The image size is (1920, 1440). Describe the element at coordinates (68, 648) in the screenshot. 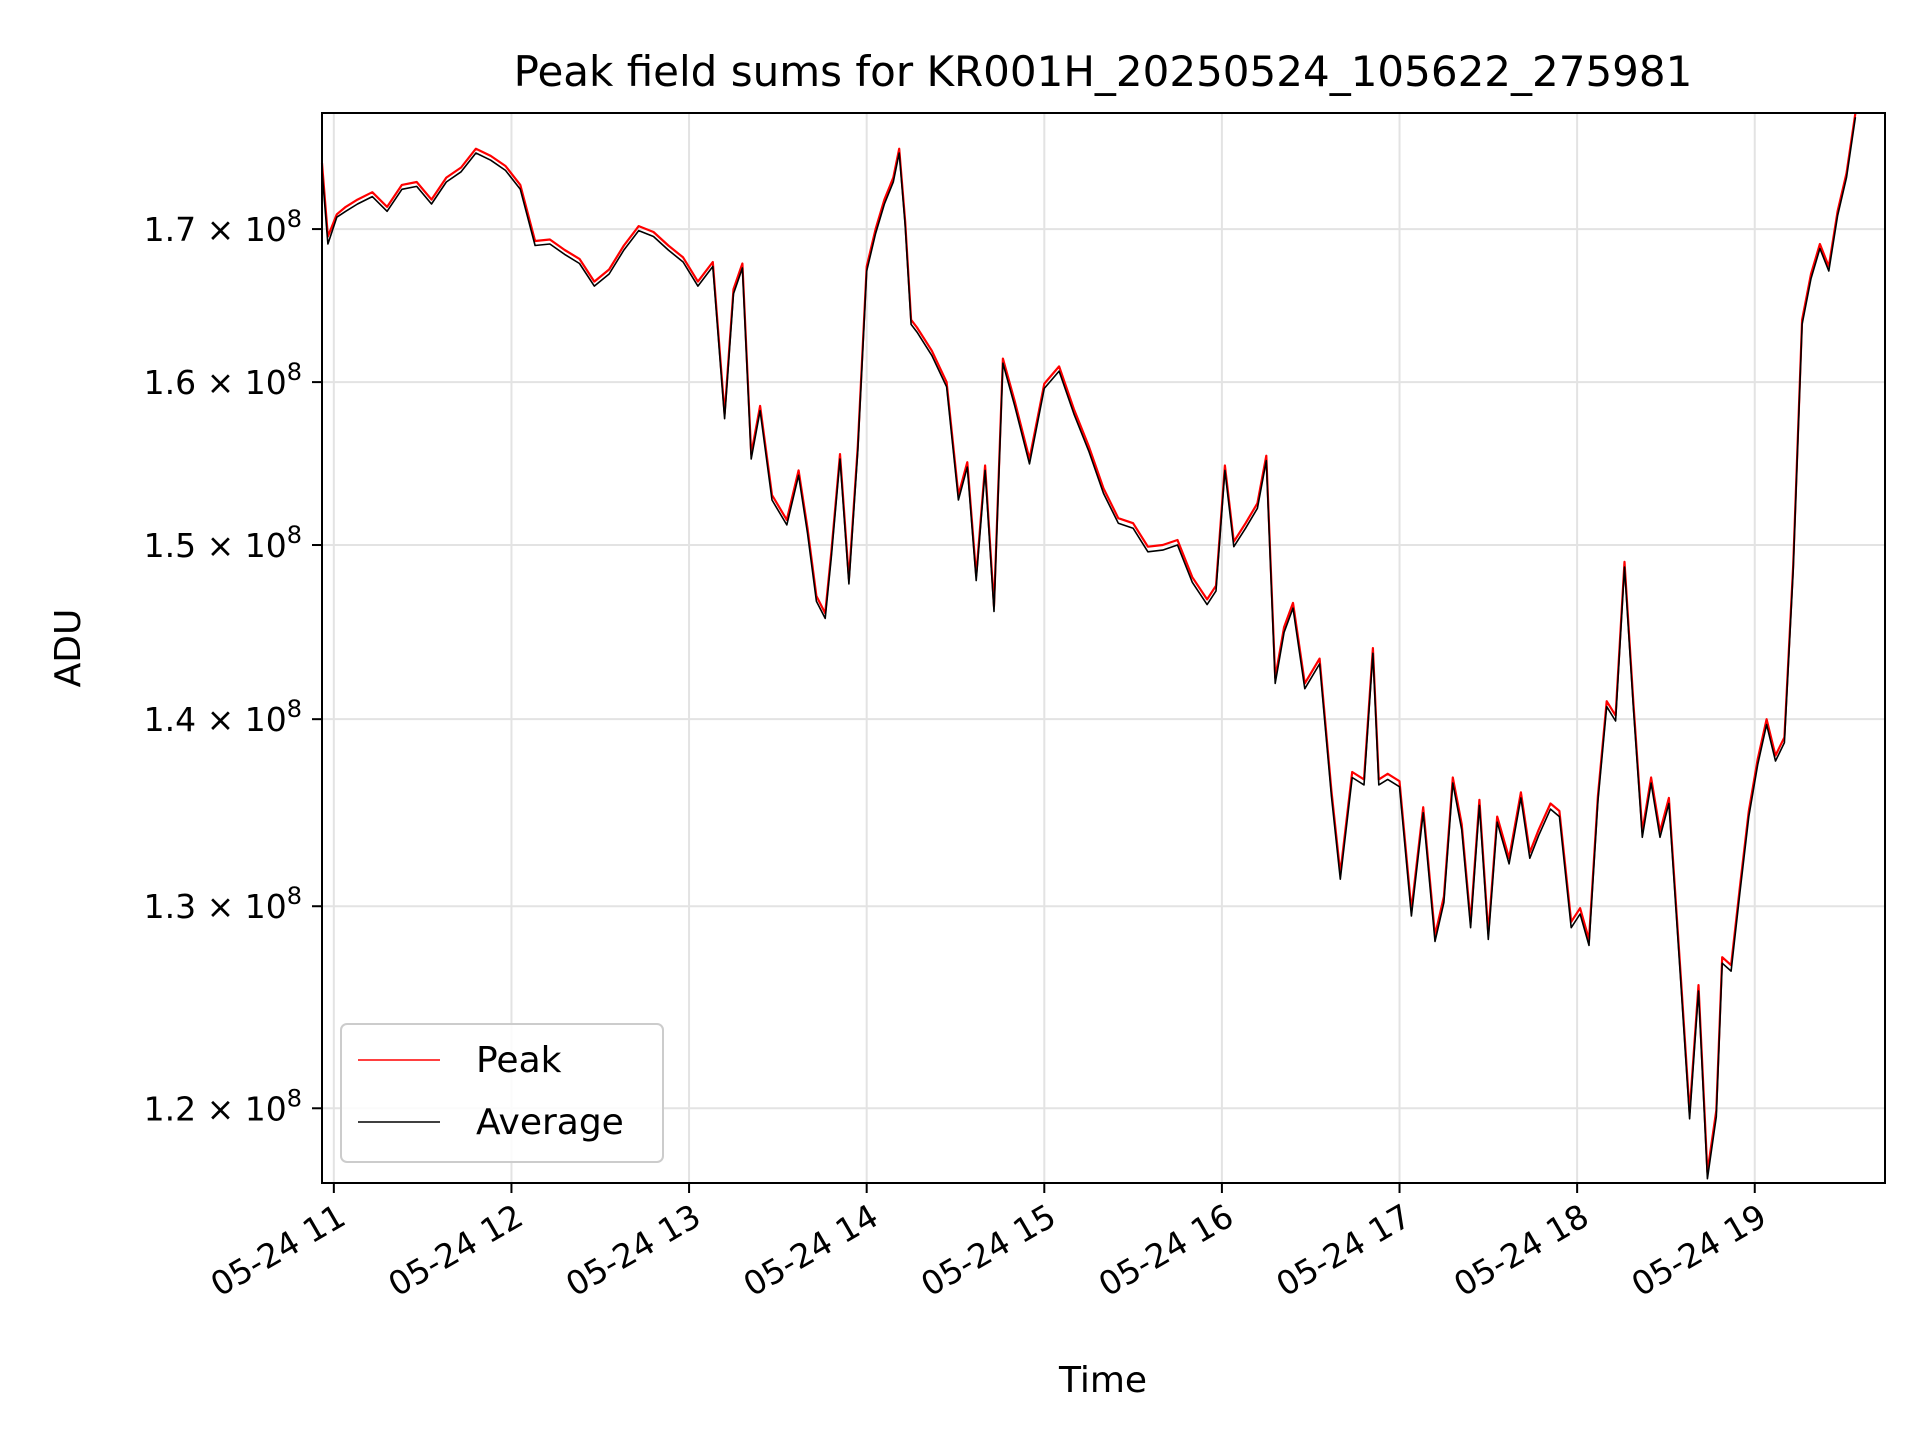

I see `y-axis-label: ADU` at that location.